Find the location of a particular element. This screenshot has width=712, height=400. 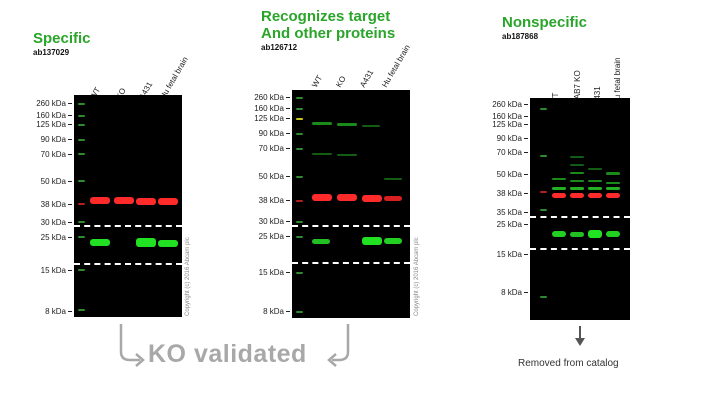

panel1-blot-image is located at coordinates (128, 206).